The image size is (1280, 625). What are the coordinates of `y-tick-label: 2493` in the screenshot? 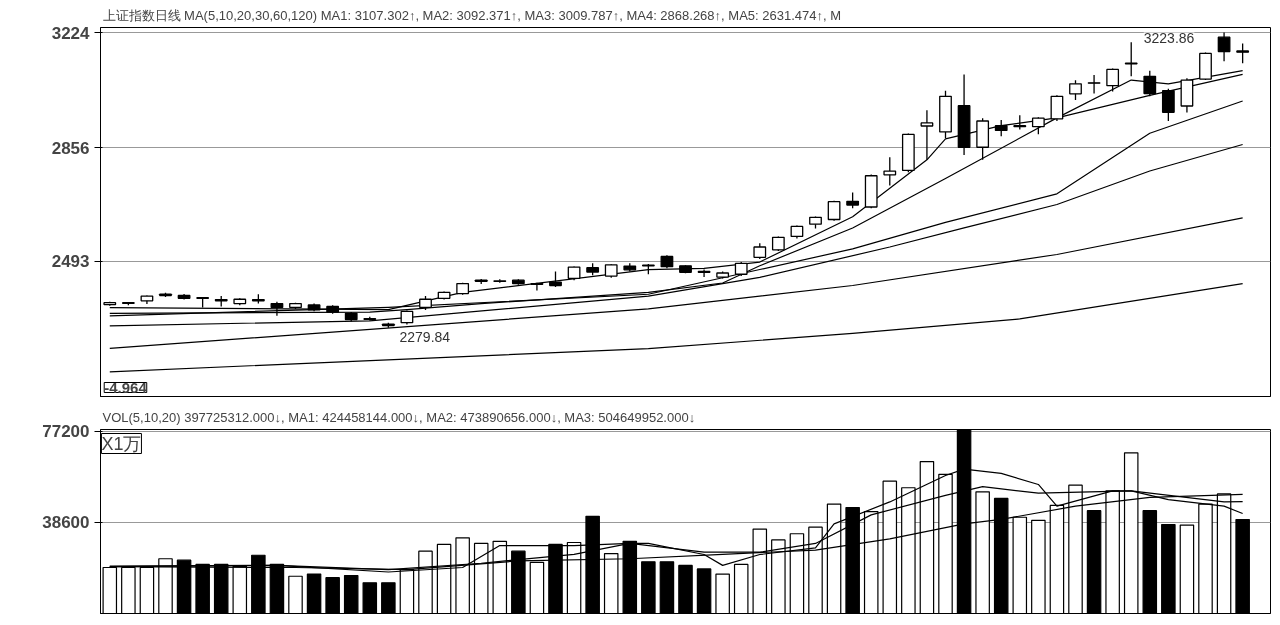 It's located at (70, 262).